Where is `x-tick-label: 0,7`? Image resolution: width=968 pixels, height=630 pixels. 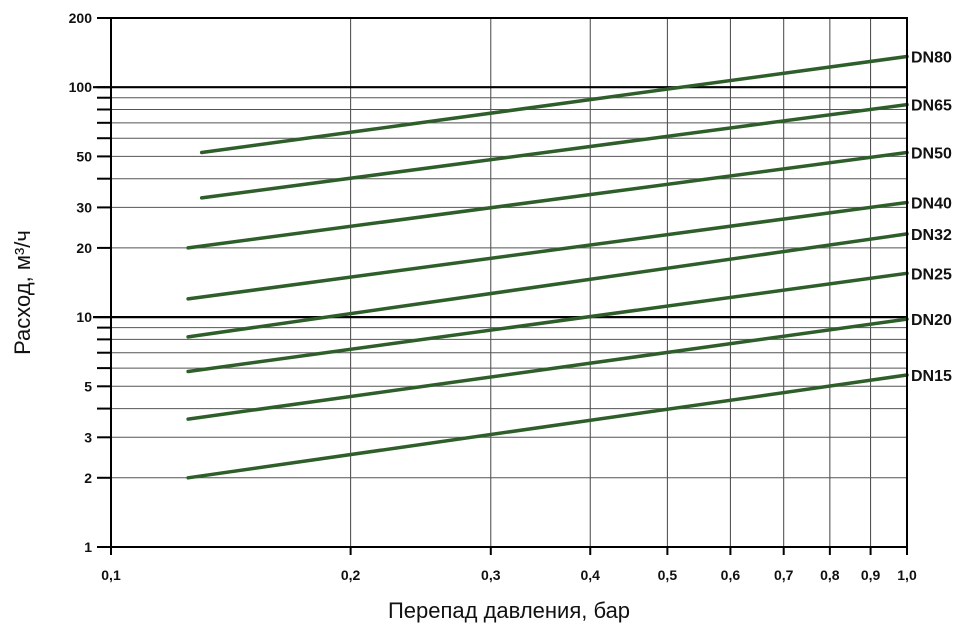
x-tick-label: 0,7 is located at coordinates (784, 575).